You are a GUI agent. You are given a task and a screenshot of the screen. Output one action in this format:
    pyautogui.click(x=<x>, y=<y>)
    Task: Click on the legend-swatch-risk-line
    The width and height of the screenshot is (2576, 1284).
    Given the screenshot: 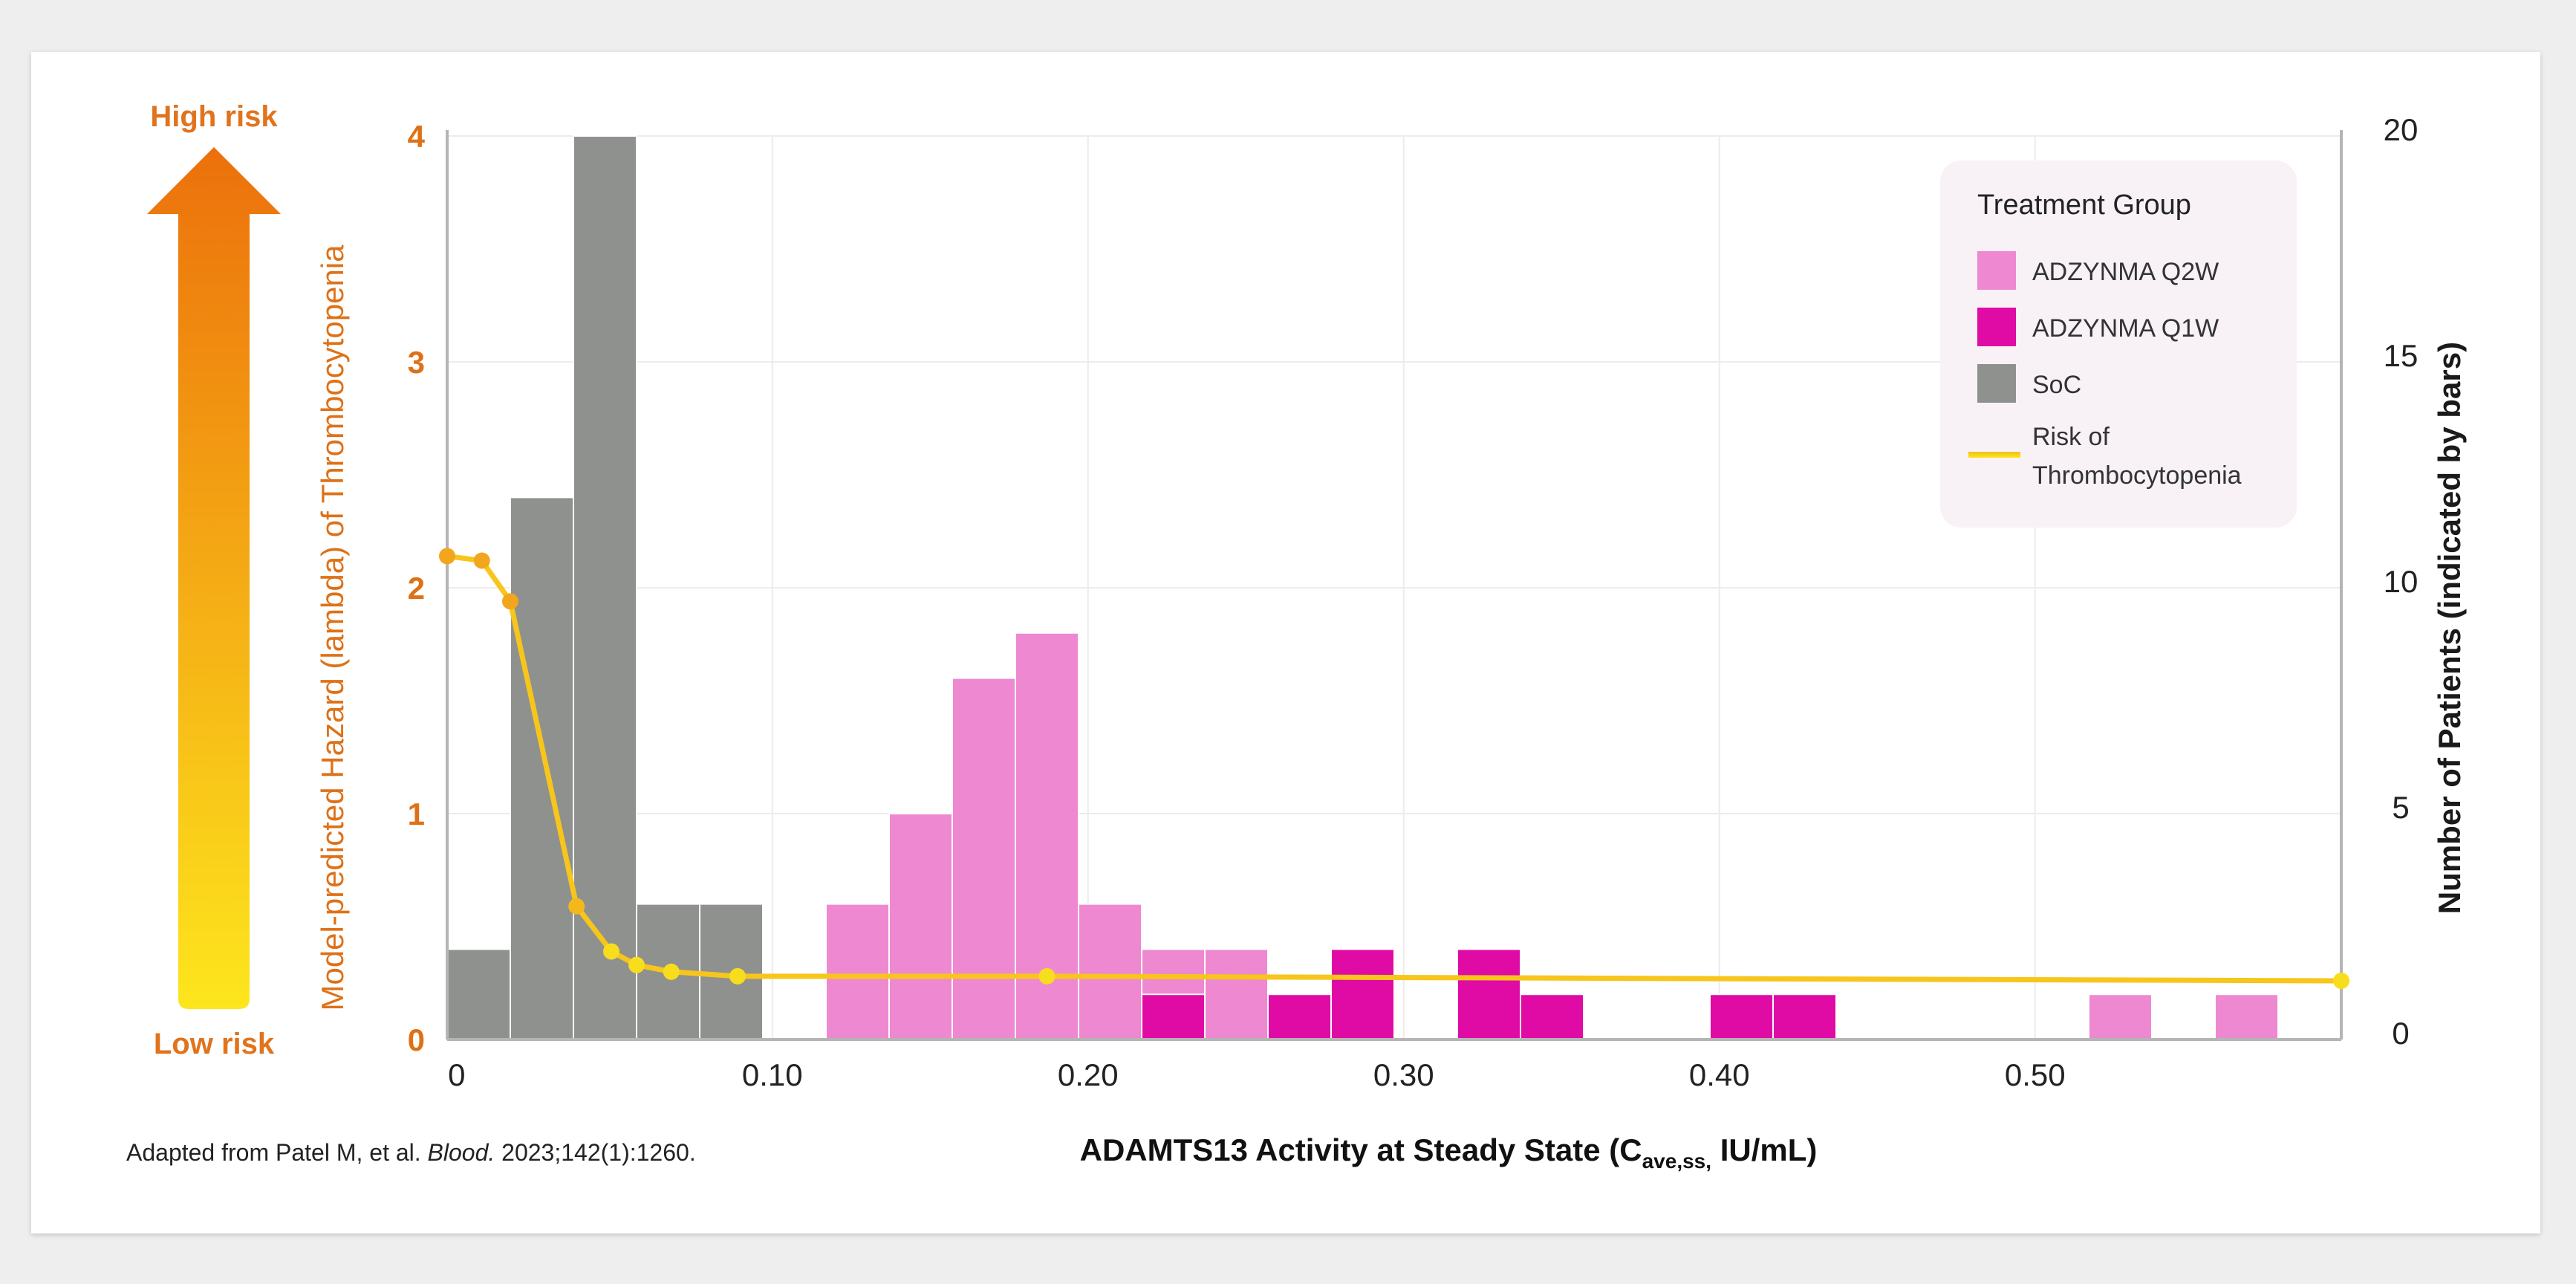 What is the action you would take?
    pyautogui.click(x=1994, y=455)
    